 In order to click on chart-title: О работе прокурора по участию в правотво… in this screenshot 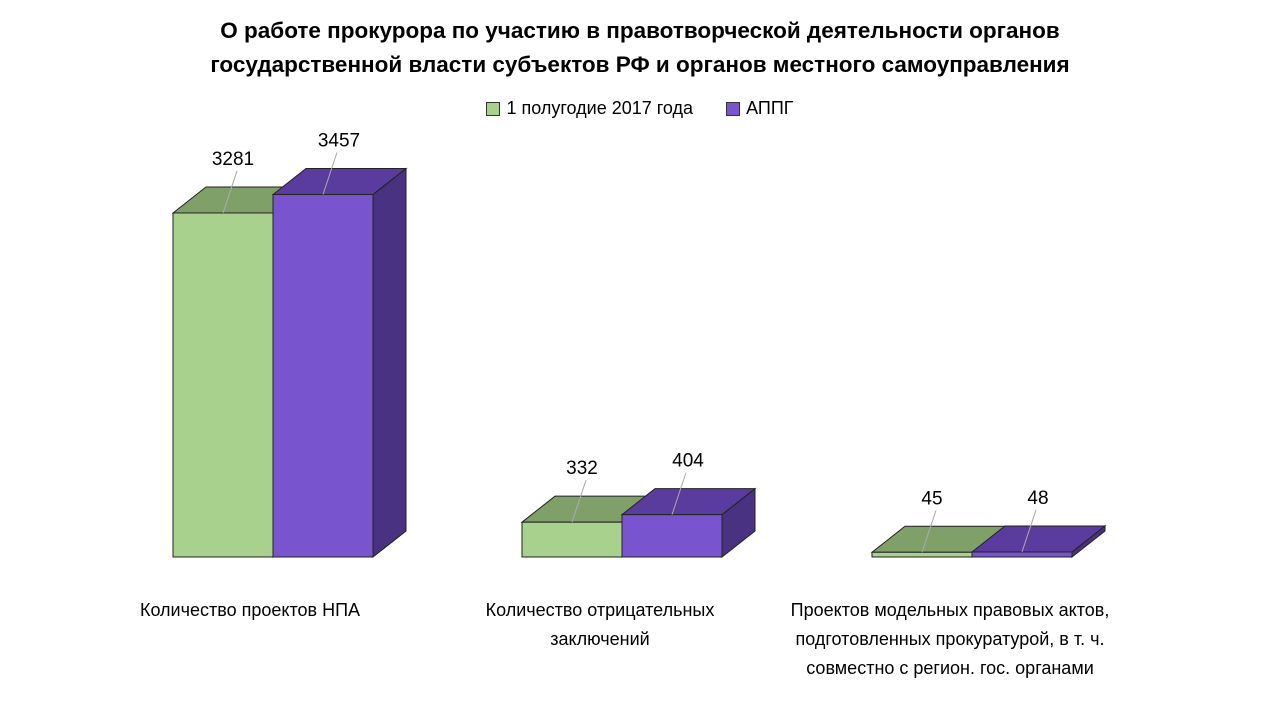, I will do `click(640, 48)`.